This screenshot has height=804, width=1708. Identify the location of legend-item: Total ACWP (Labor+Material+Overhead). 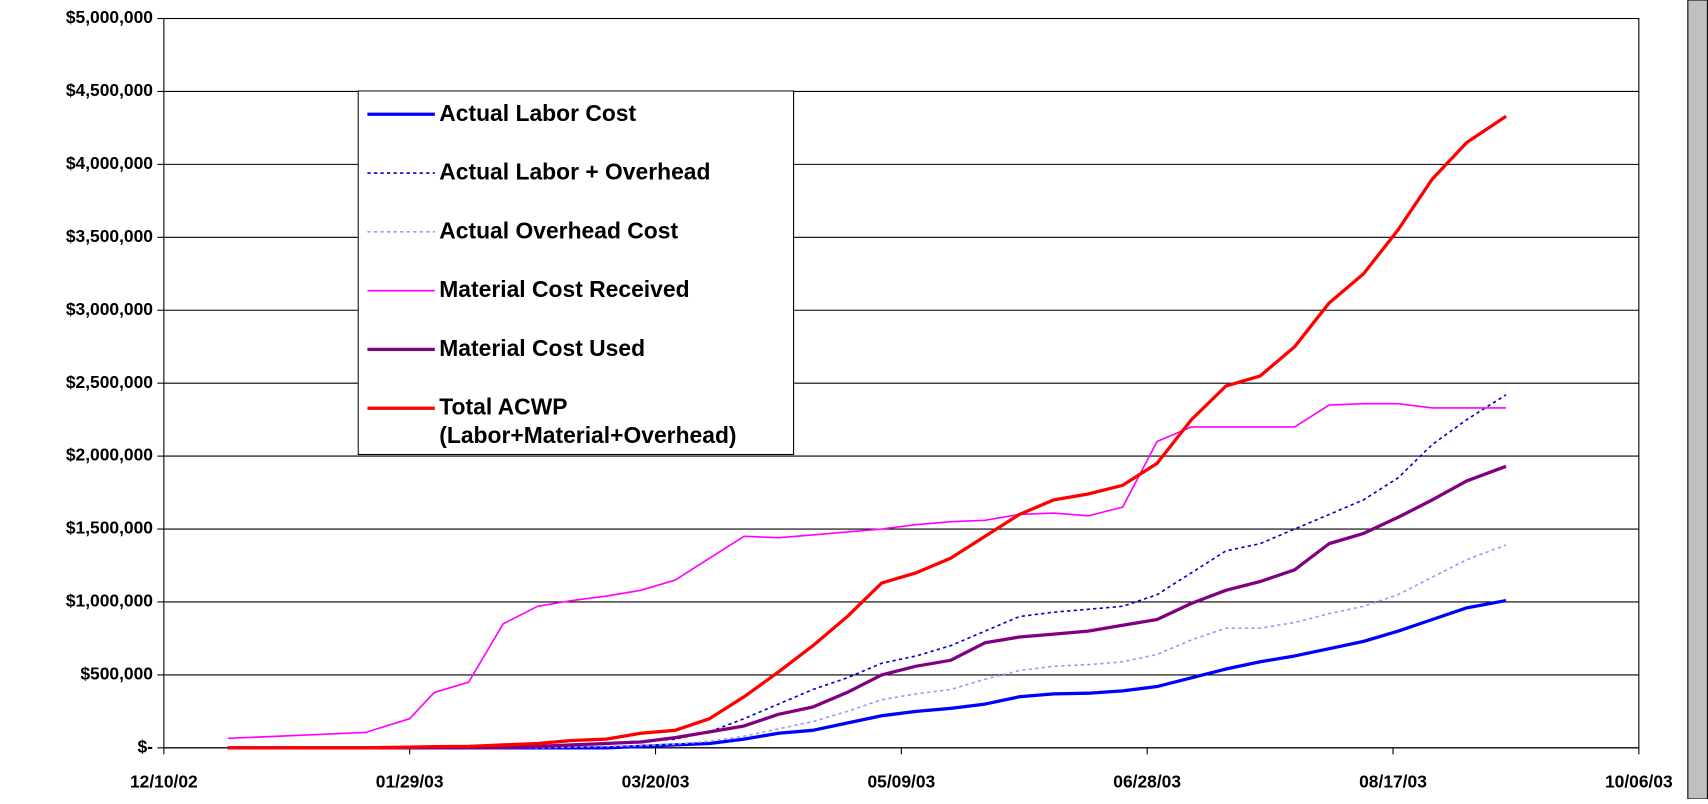
(576, 423).